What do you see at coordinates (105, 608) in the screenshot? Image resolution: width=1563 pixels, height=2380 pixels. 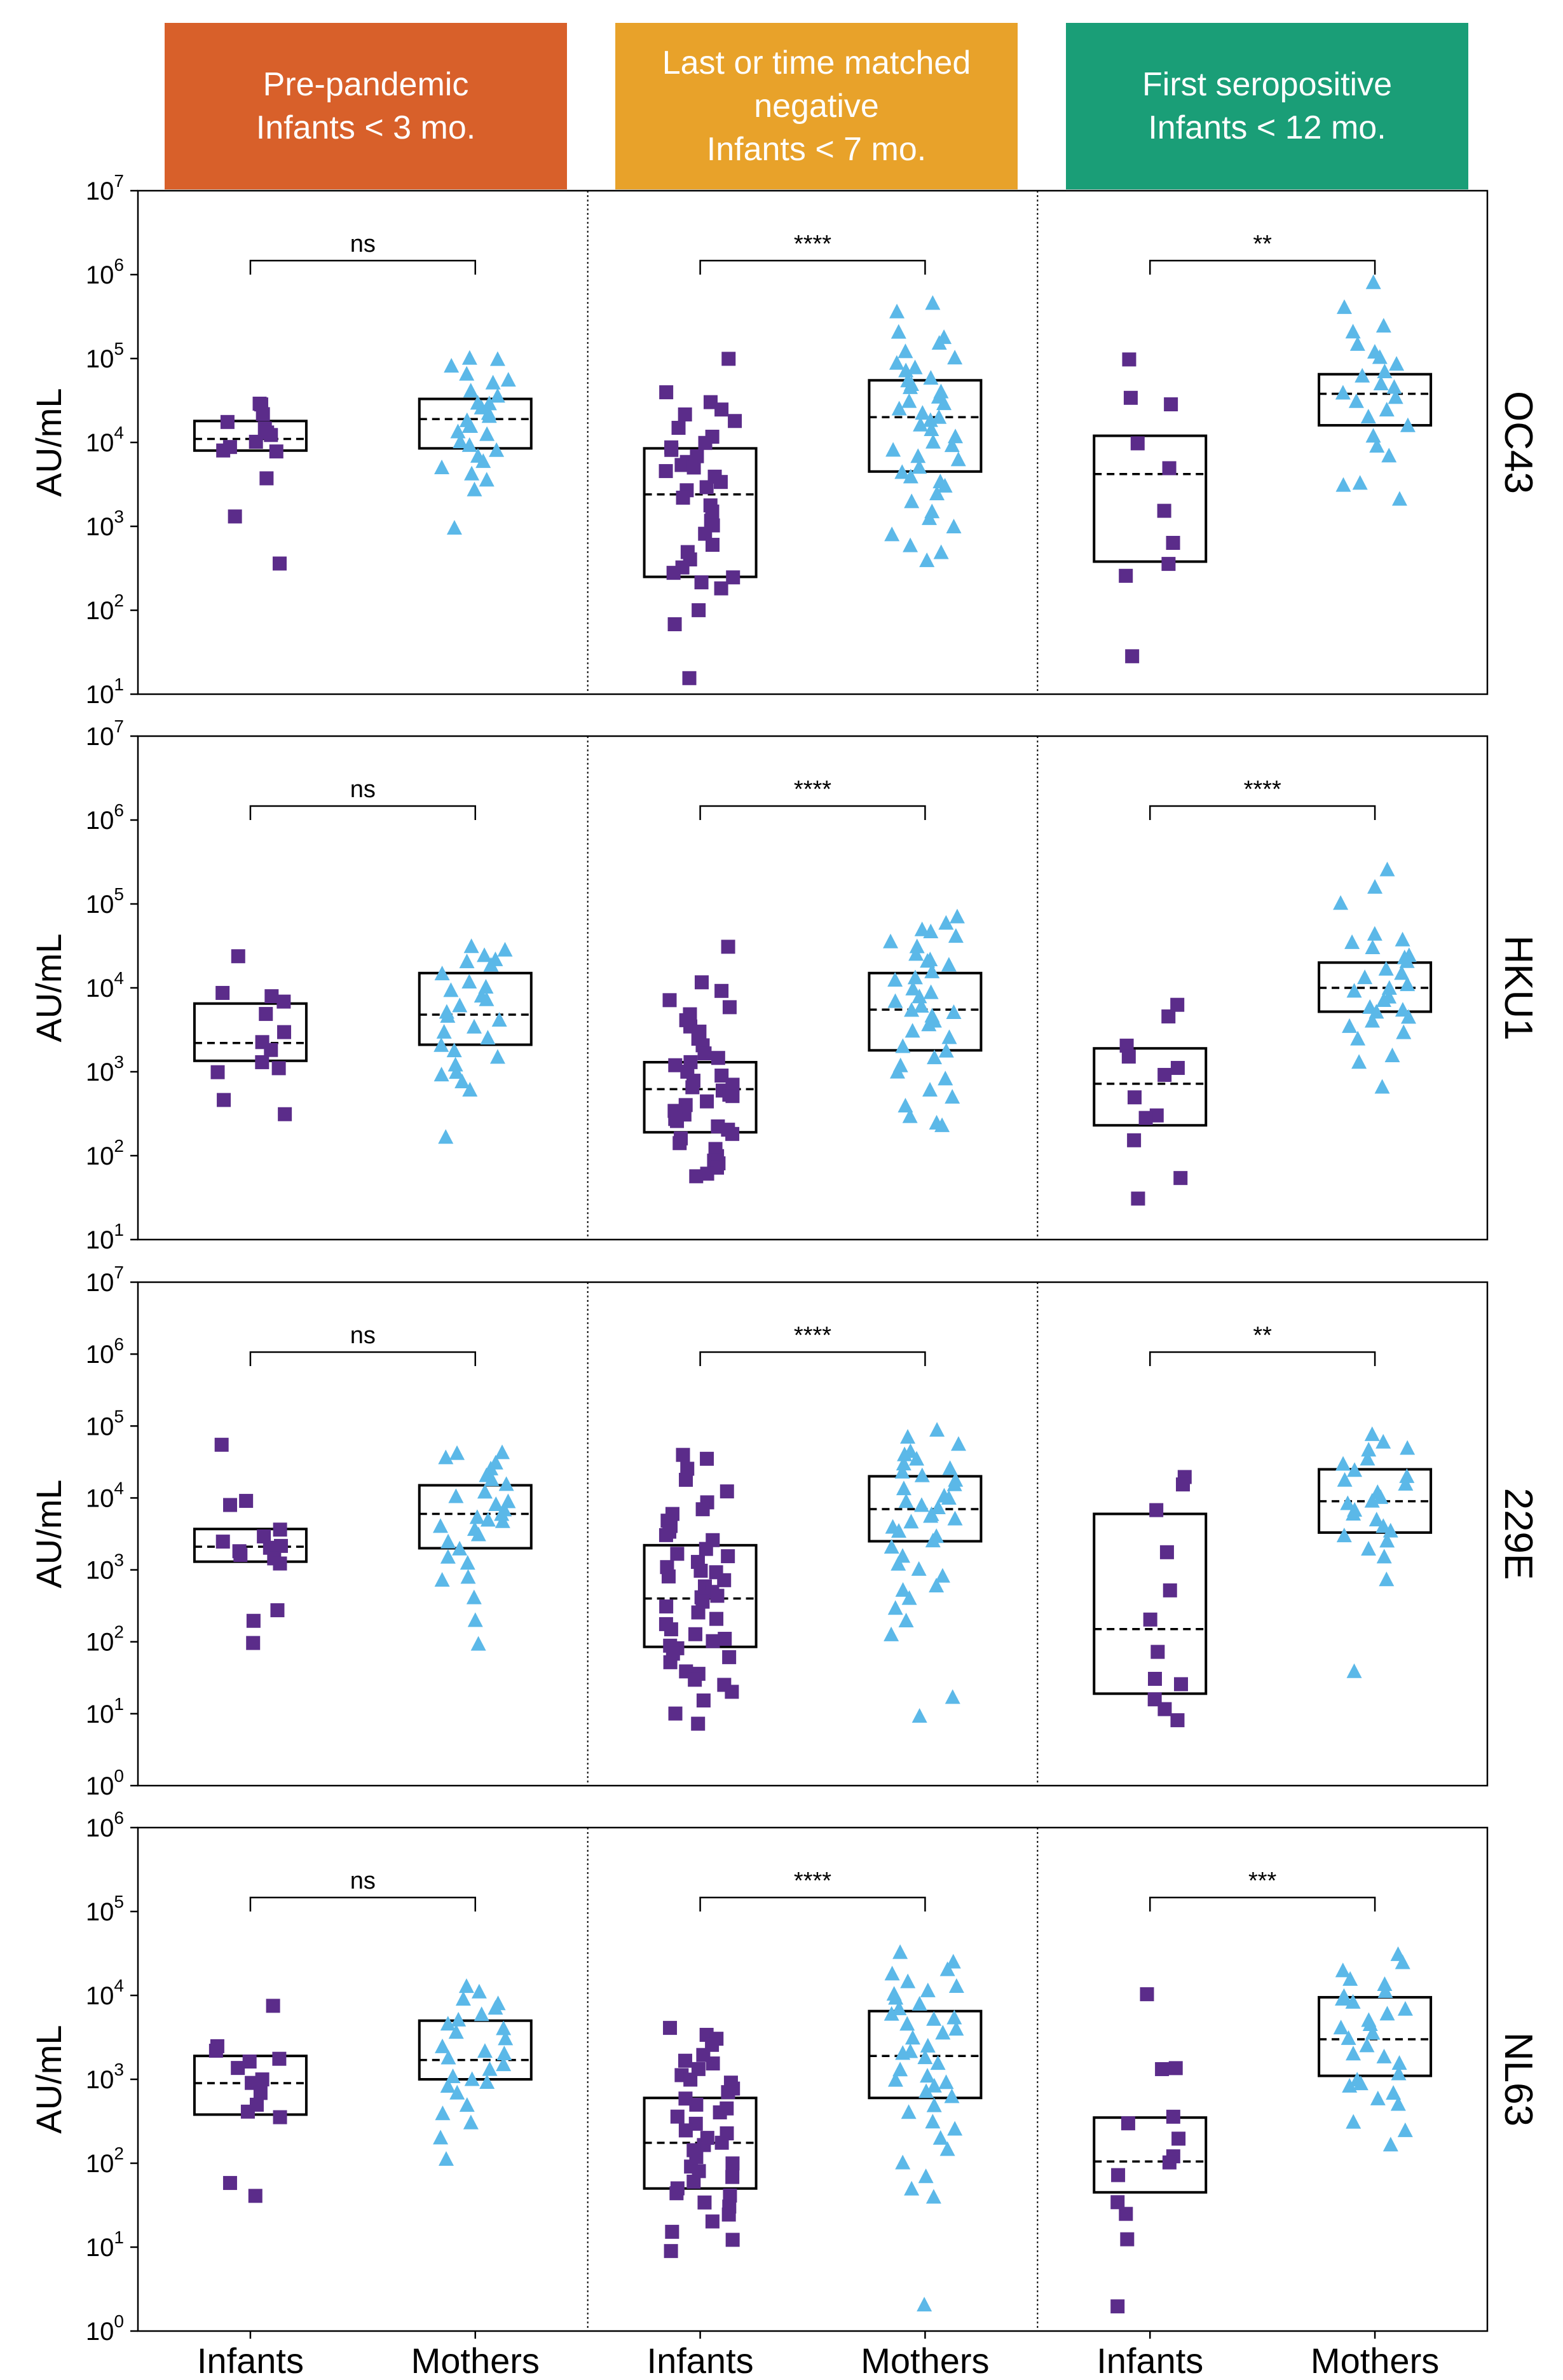 I see `y-tick-label: 10²` at bounding box center [105, 608].